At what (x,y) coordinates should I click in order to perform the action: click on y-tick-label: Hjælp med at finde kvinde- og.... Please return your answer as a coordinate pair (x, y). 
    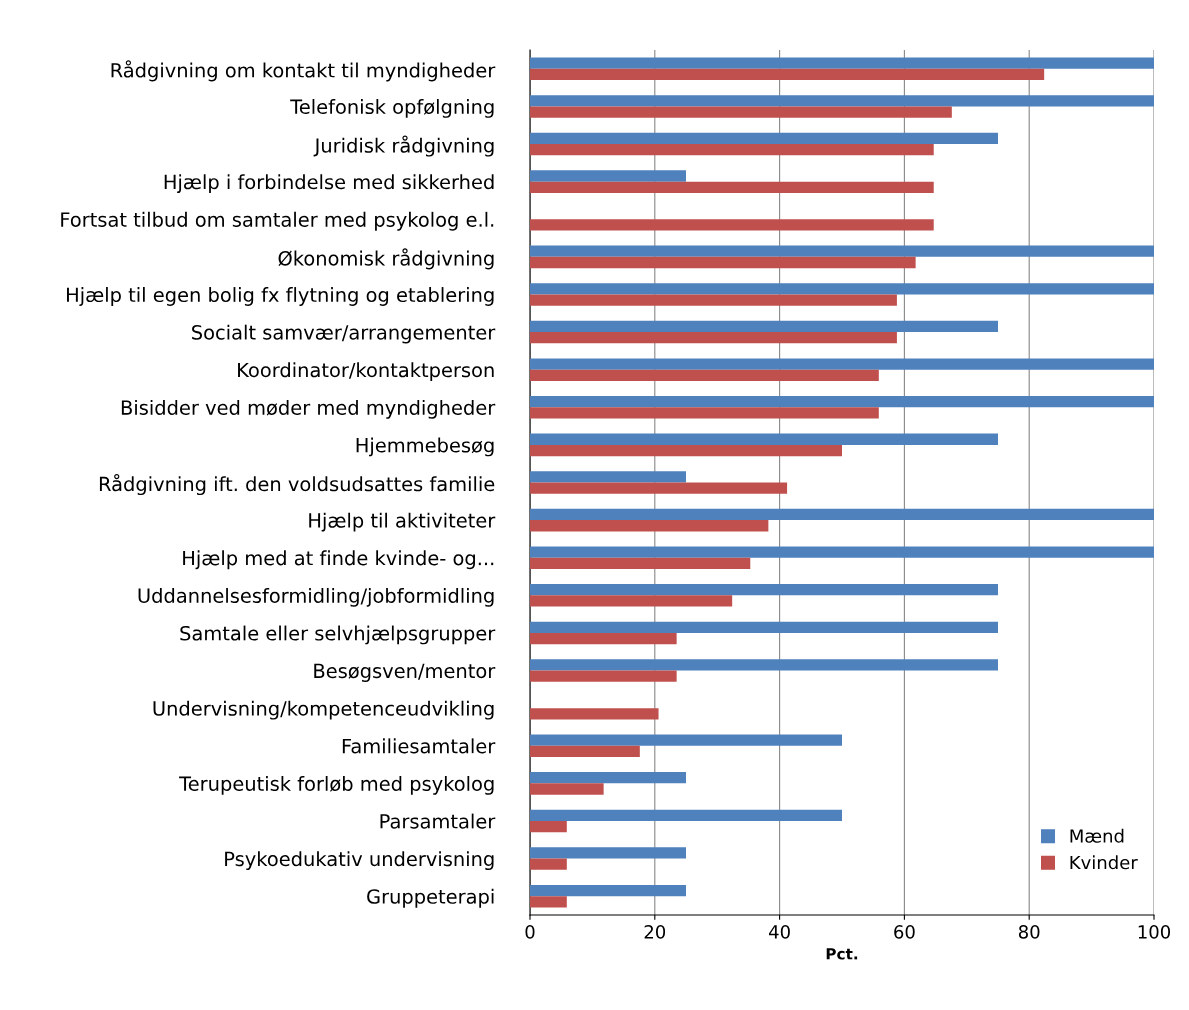
    Looking at the image, I should click on (338, 560).